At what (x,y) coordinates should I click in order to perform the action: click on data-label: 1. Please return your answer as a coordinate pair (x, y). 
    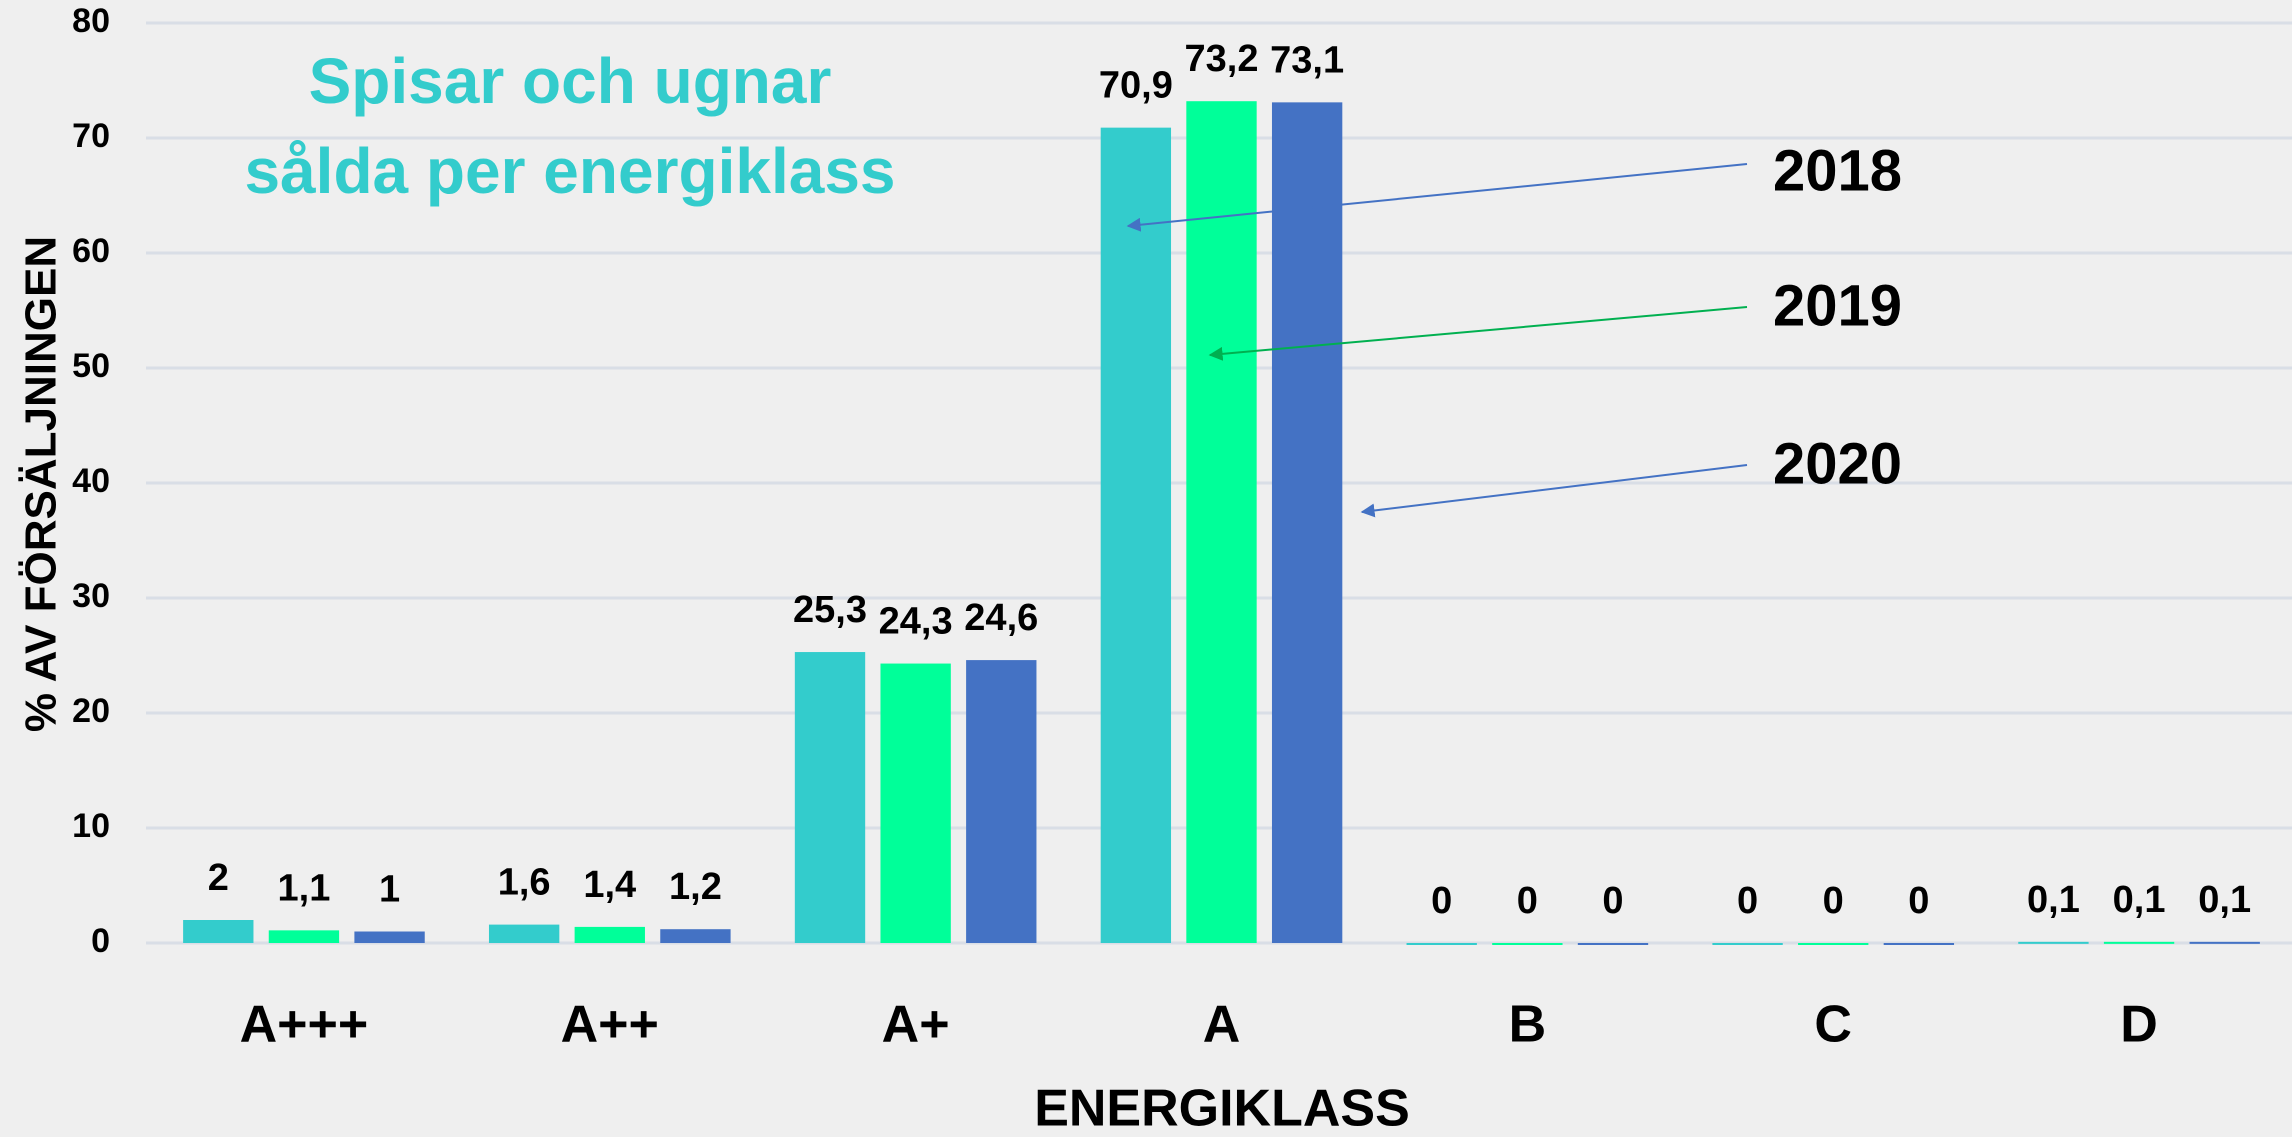
    Looking at the image, I should click on (389, 890).